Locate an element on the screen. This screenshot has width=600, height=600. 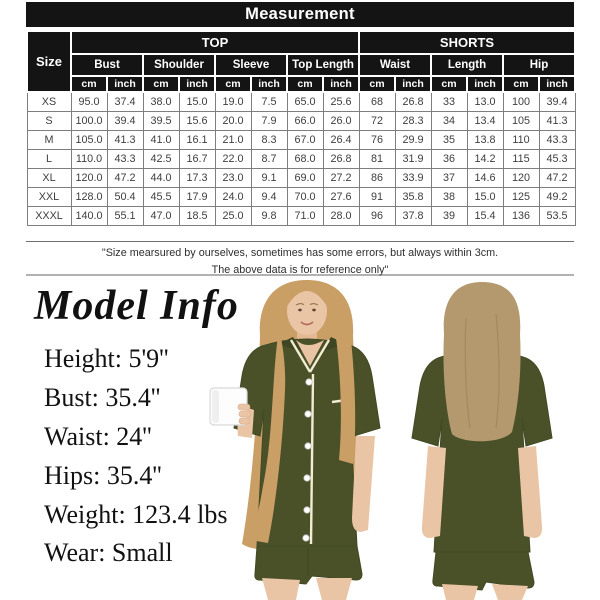
value-cell: 68 is located at coordinates (377, 101).